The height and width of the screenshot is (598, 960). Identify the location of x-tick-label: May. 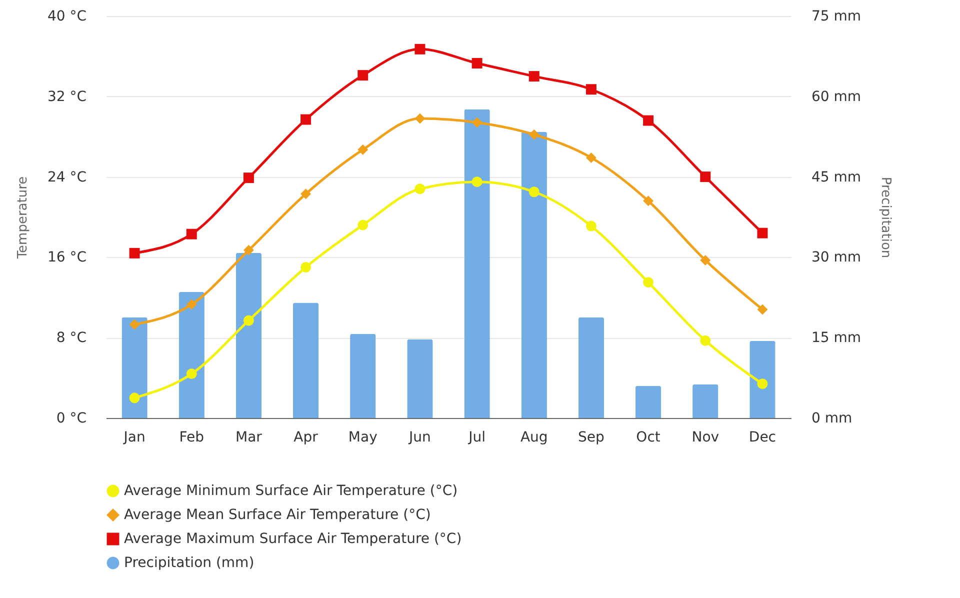
(363, 438).